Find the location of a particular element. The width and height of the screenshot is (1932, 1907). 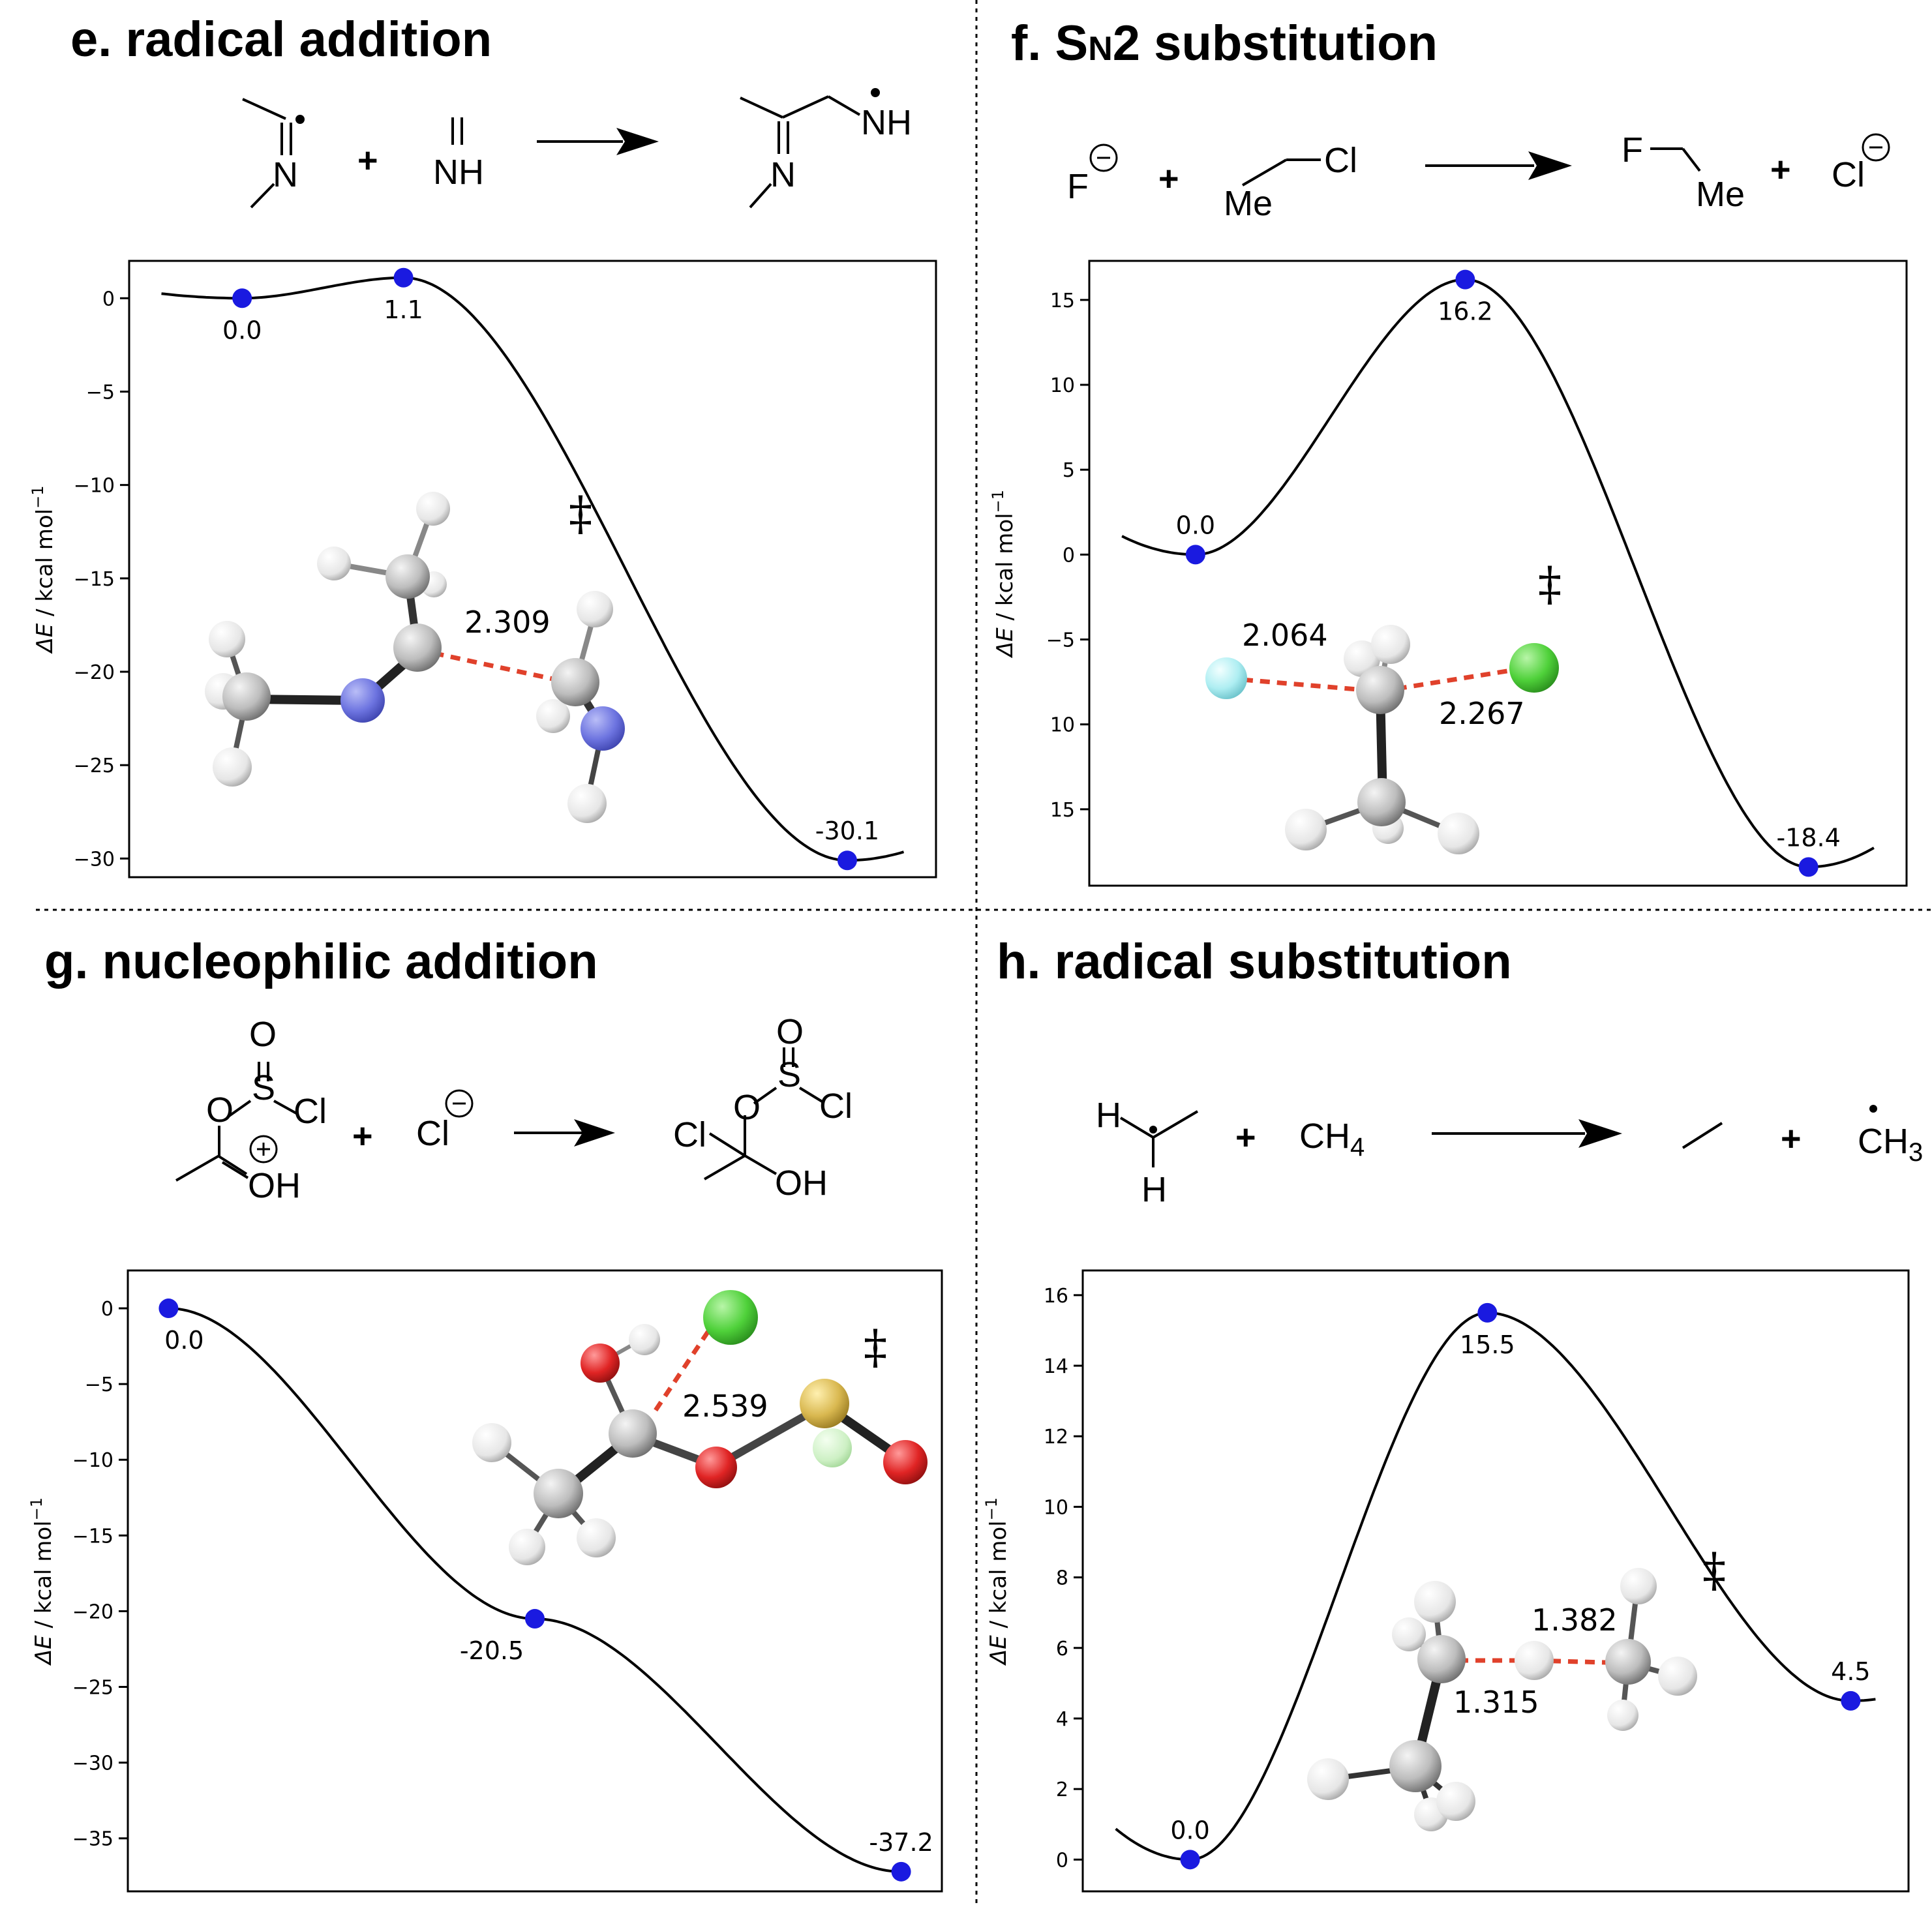

atom-s is located at coordinates (824, 1403).